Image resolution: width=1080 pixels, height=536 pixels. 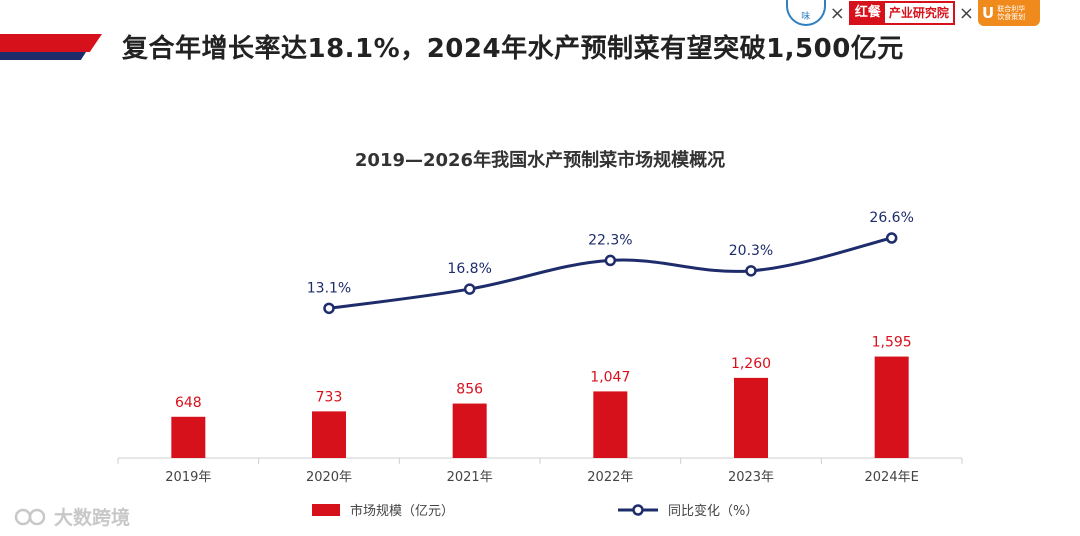 I want to click on bar-value-label-0: 648, so click(x=188, y=403).